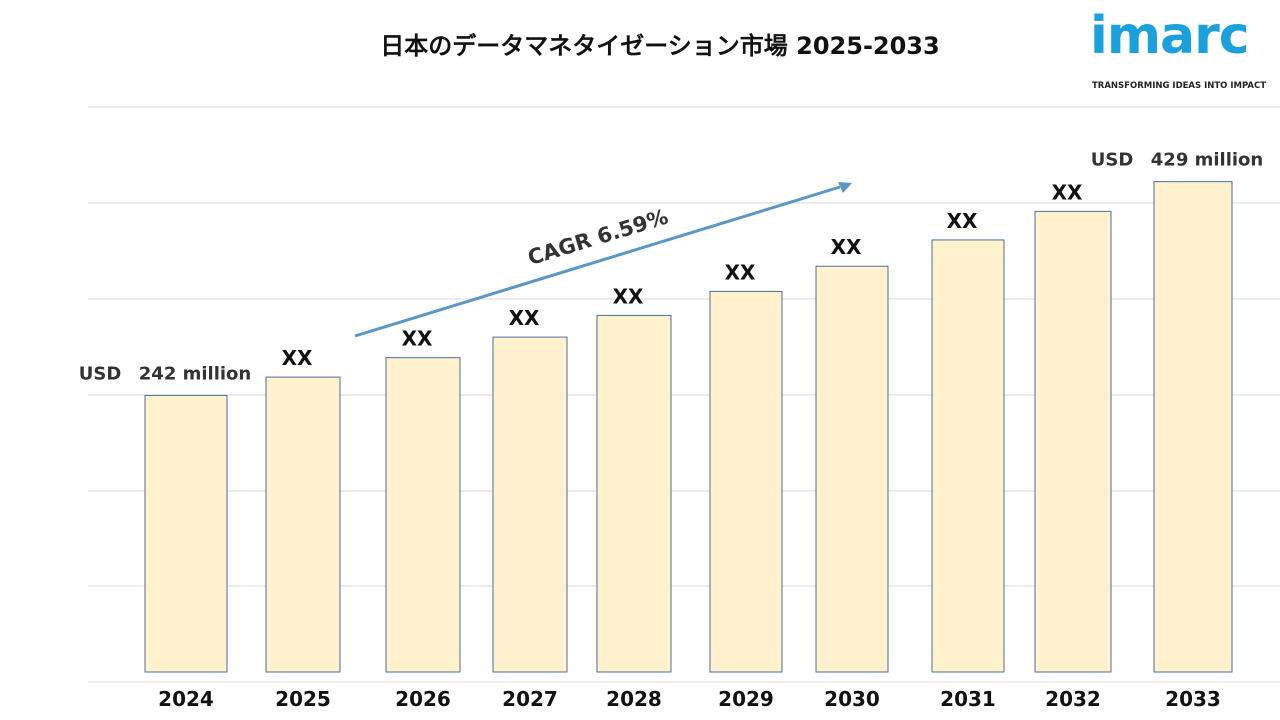  Describe the element at coordinates (689, 699) in the screenshot. I see `x-tick-labels: 2024 2025 2026 2027 2028 2029 2030 2031 2032 2033` at that location.